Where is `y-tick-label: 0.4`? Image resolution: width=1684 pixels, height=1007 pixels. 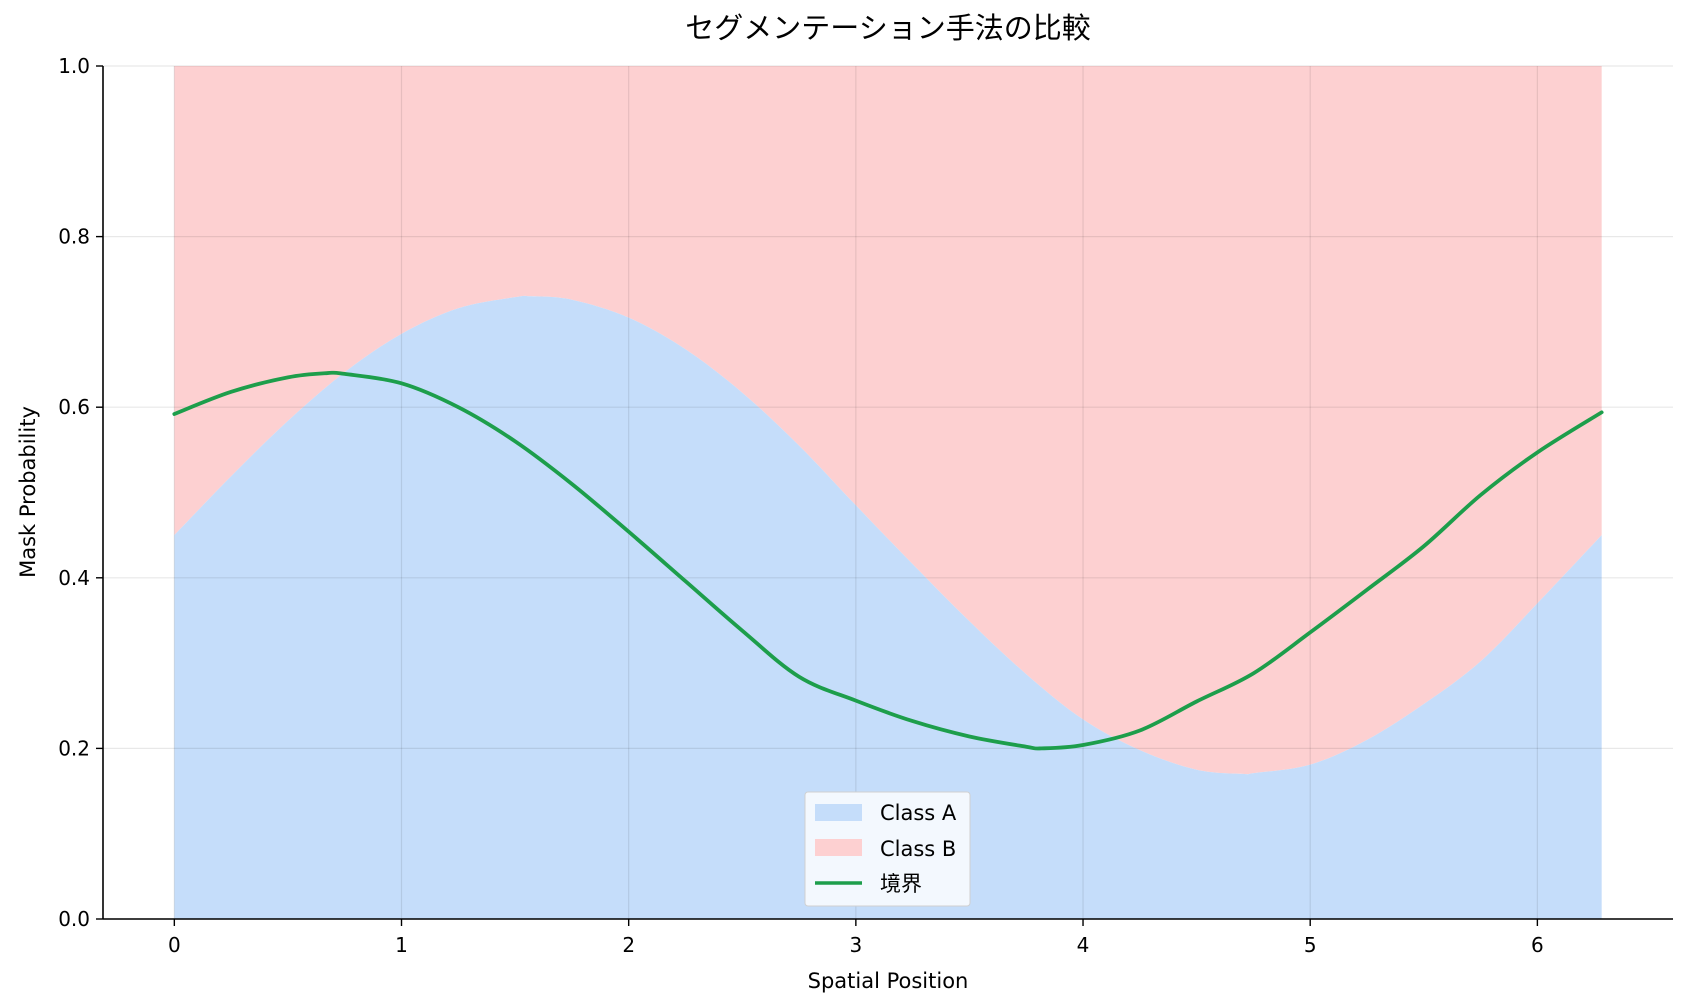 y-tick-label: 0.4 is located at coordinates (74, 578).